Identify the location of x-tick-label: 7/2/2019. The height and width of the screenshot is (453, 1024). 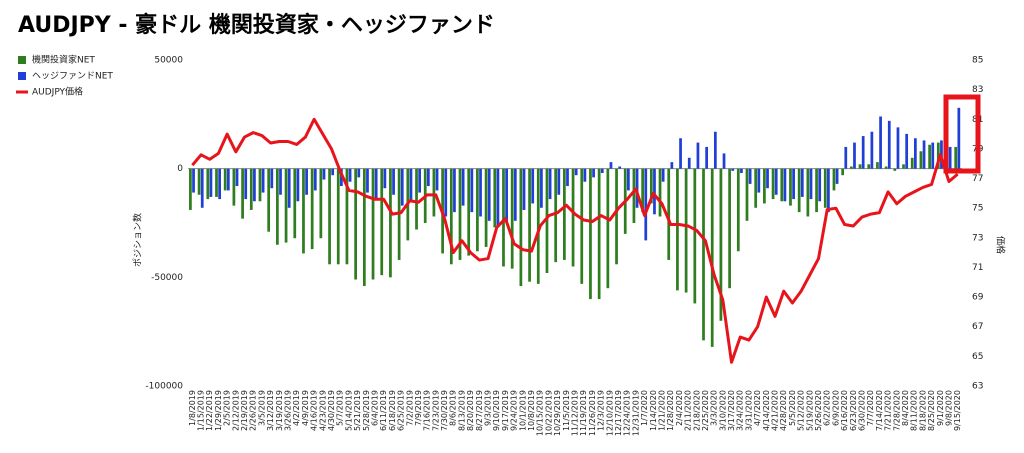
(409, 408).